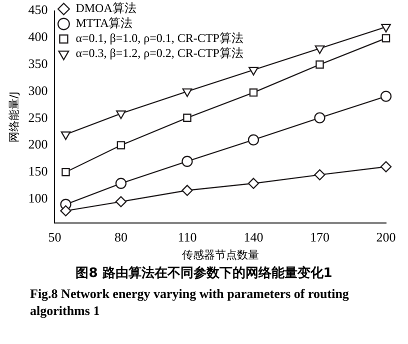 This screenshot has width=408, height=344. Describe the element at coordinates (55, 236) in the screenshot. I see `x-tick-label: 50` at that location.